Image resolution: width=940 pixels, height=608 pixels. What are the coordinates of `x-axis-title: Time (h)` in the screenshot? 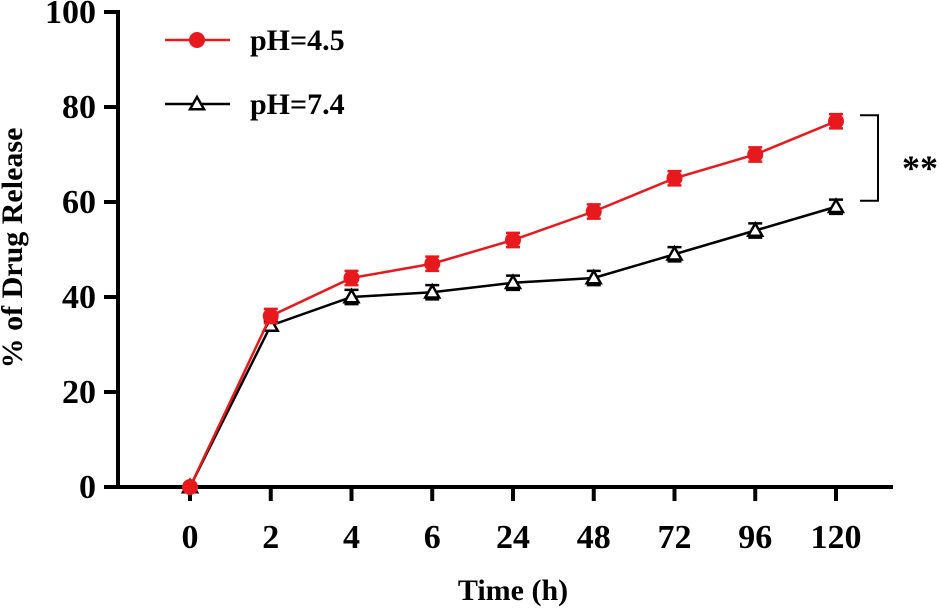 It's located at (513, 590).